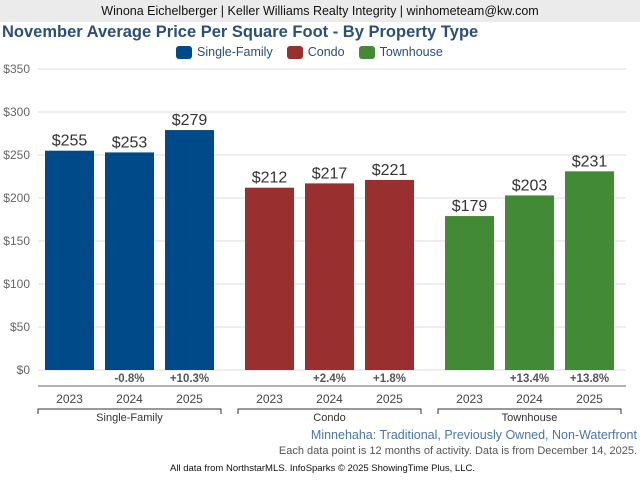 The height and width of the screenshot is (480, 640). I want to click on data-label: $279, so click(190, 120).